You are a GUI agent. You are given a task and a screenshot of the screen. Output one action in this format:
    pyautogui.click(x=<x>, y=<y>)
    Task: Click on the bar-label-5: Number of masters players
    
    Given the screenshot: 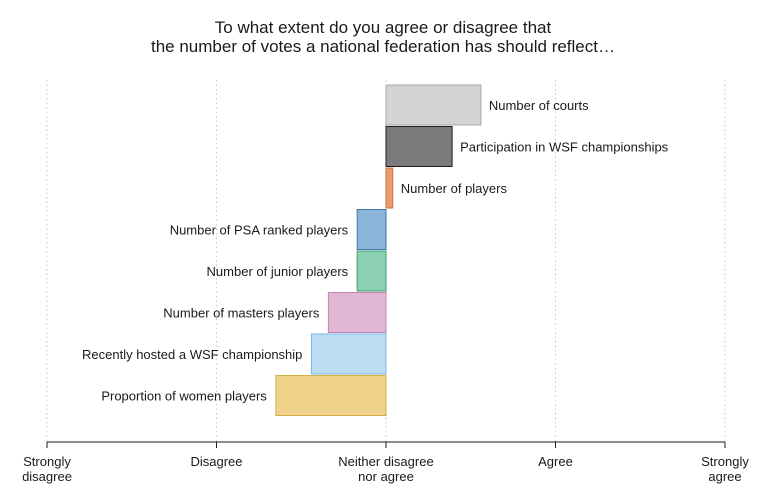 What is the action you would take?
    pyautogui.click(x=241, y=313)
    